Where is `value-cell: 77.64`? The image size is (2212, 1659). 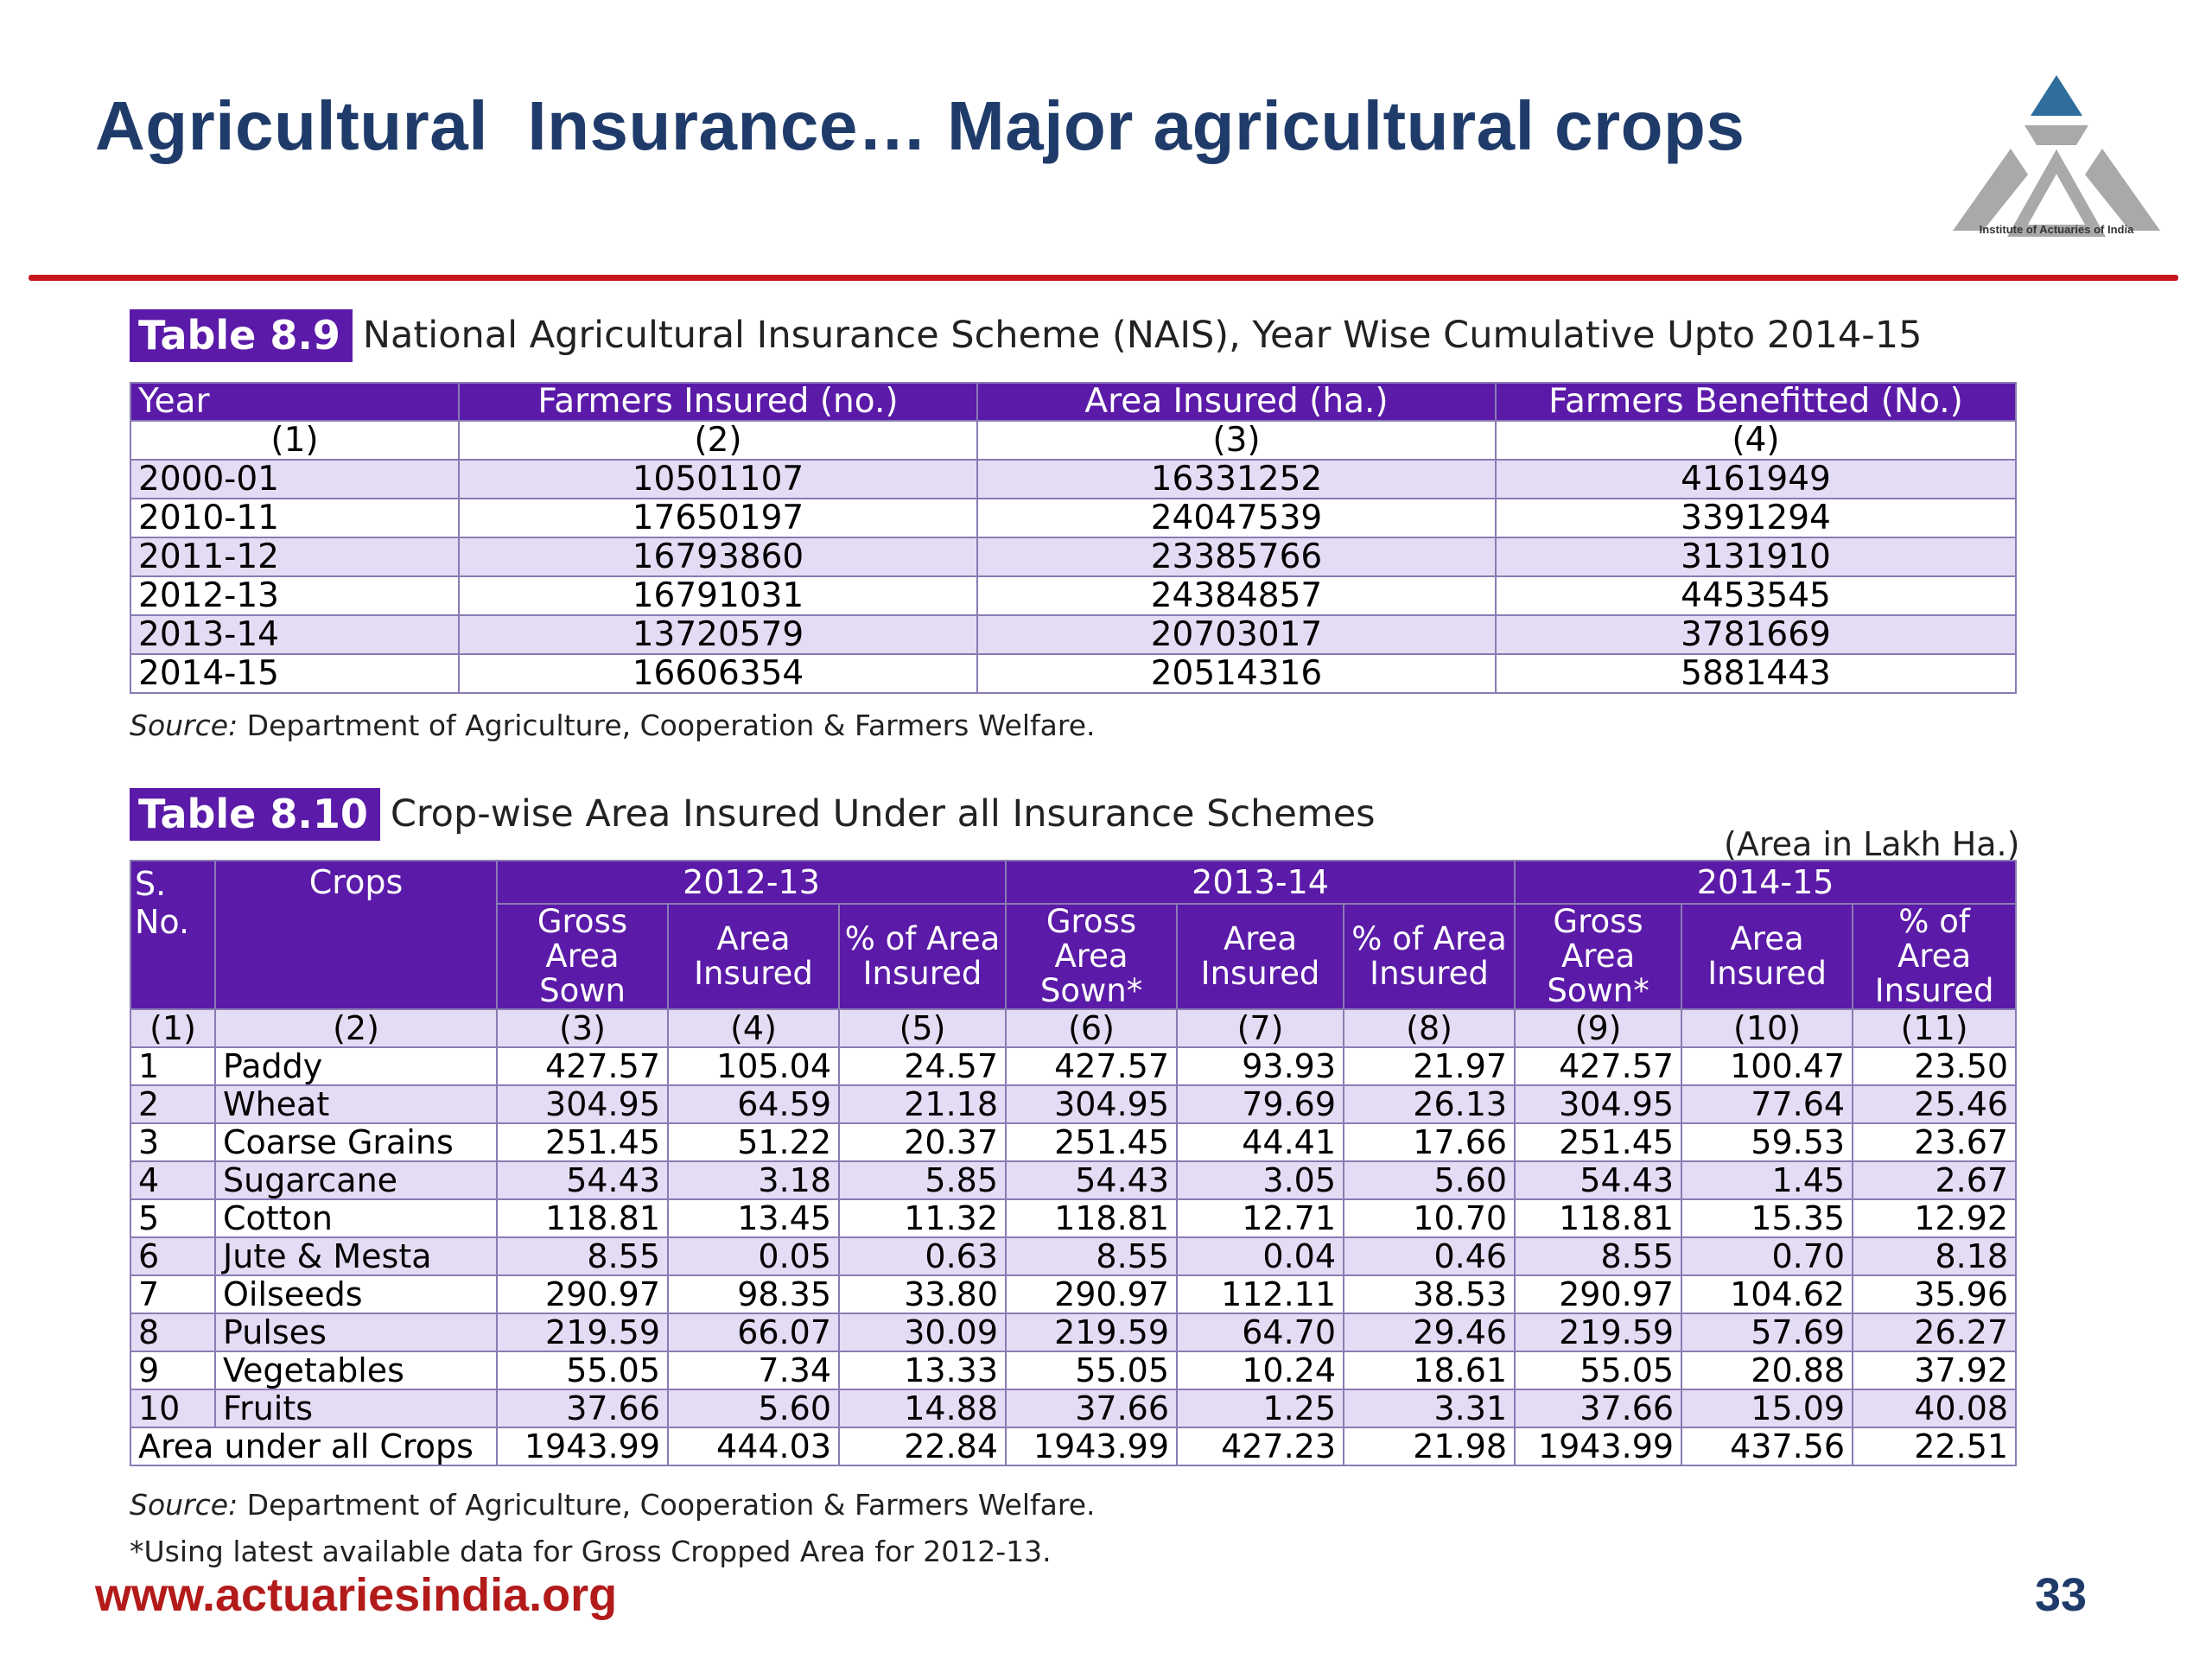
value-cell: 77.64 is located at coordinates (1767, 1104).